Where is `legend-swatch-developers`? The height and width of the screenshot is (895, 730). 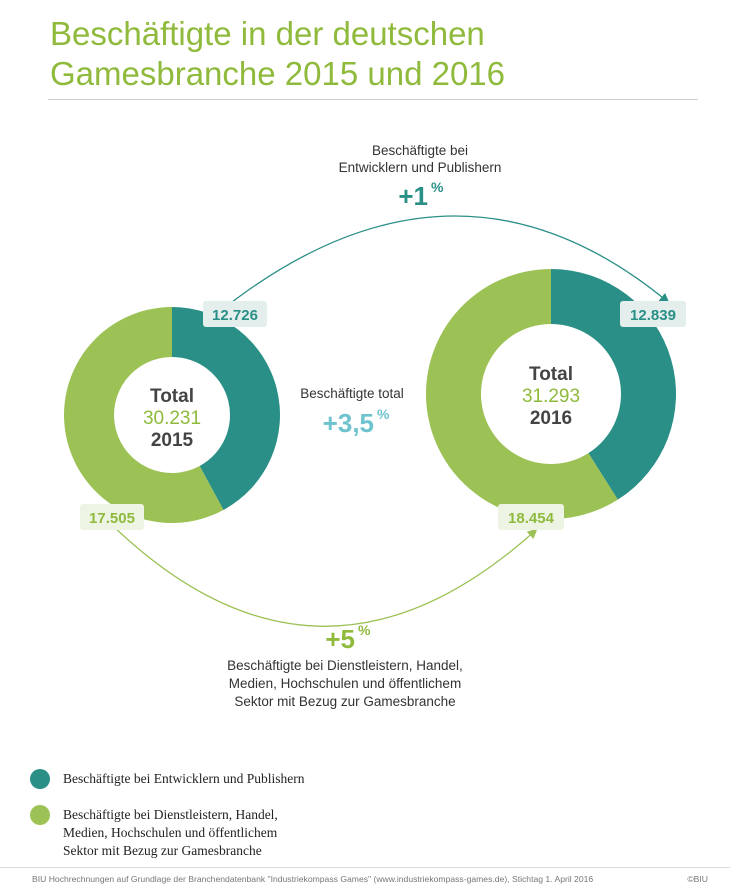
legend-swatch-developers is located at coordinates (40, 779).